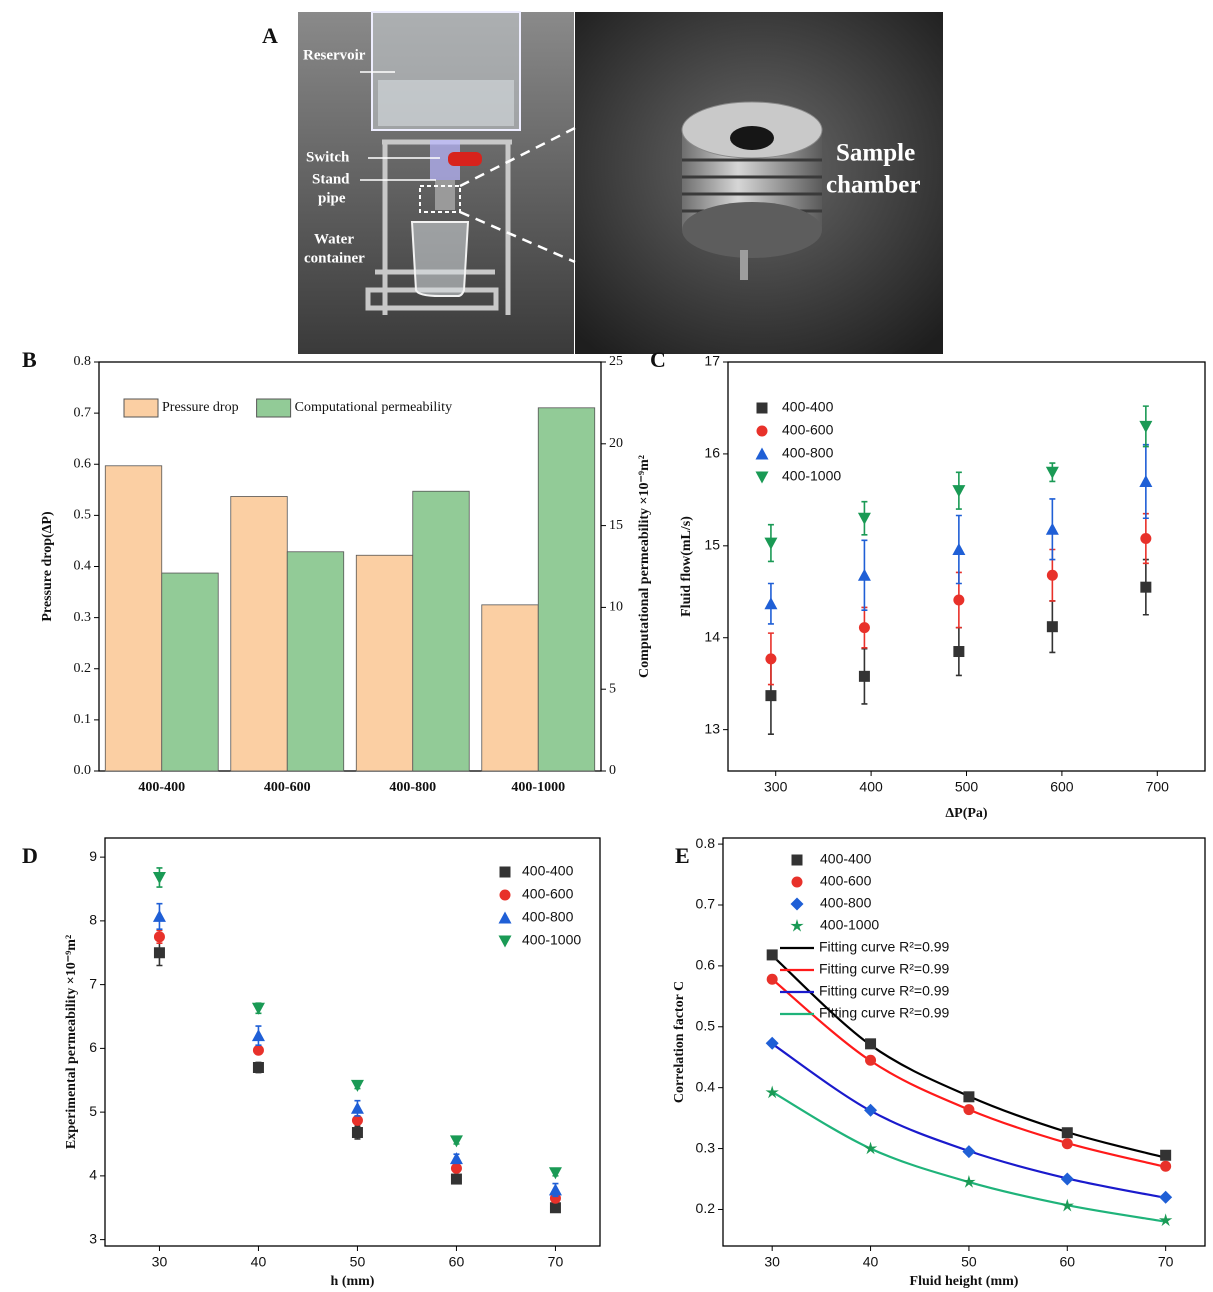 The width and height of the screenshot is (1213, 1292). What do you see at coordinates (446, 103) in the screenshot?
I see `water` at bounding box center [446, 103].